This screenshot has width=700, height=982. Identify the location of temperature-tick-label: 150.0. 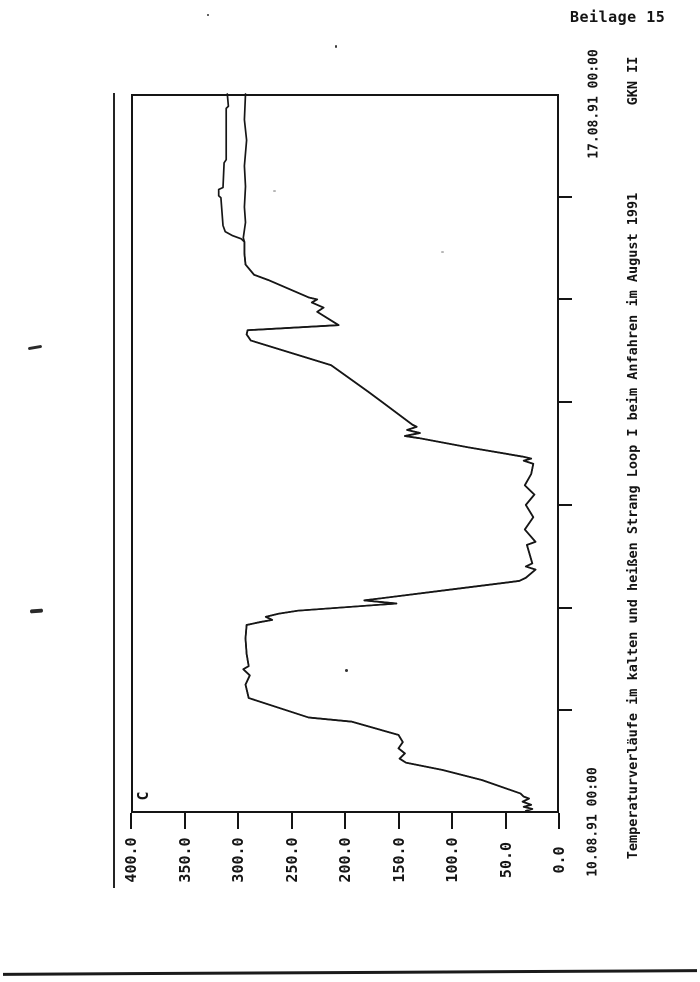
(398, 860).